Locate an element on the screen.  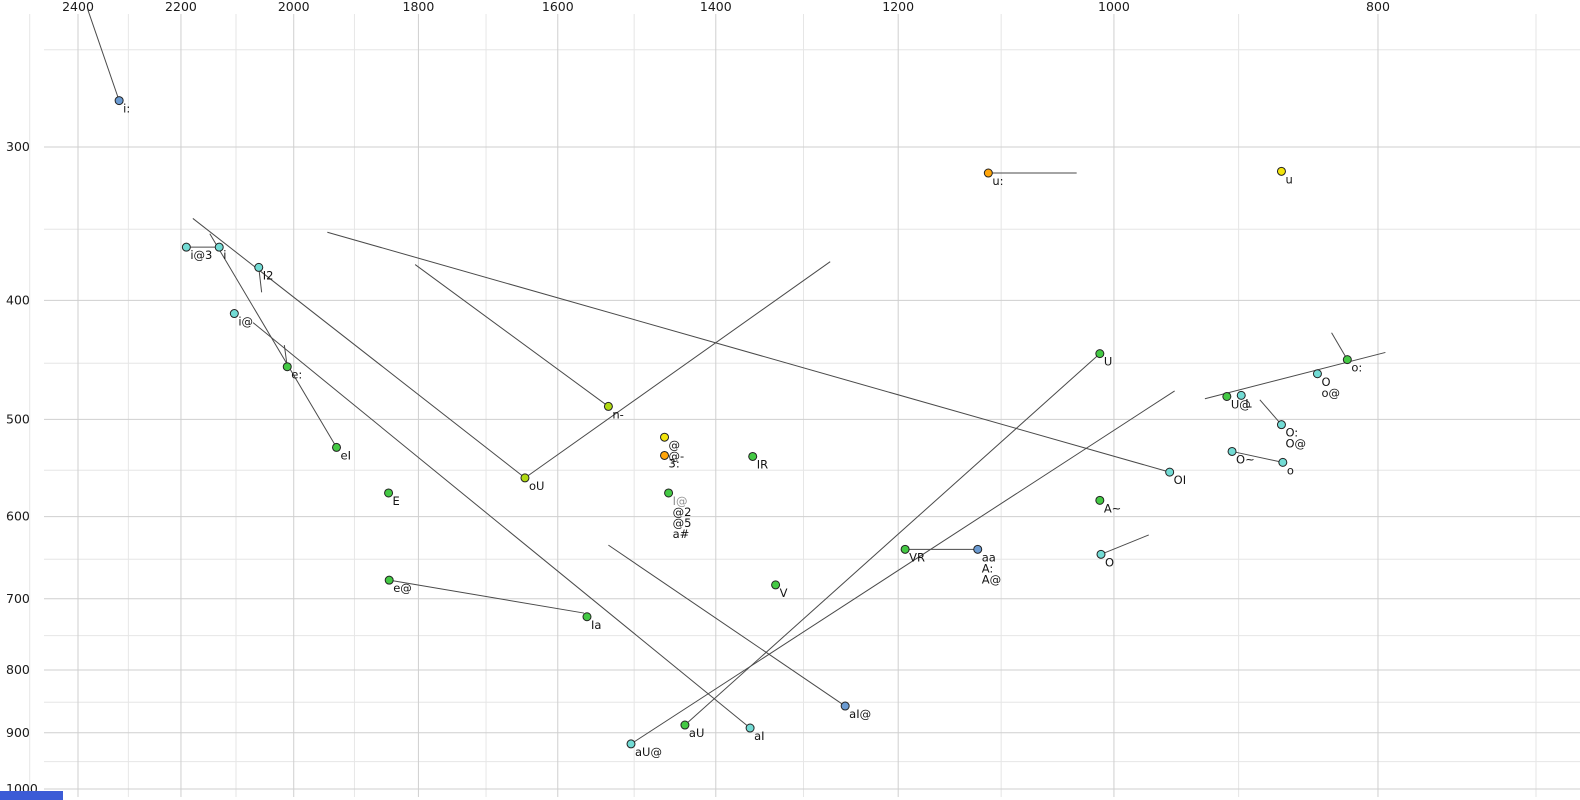
point-label-aU@: aU@ is located at coordinates (648, 752).